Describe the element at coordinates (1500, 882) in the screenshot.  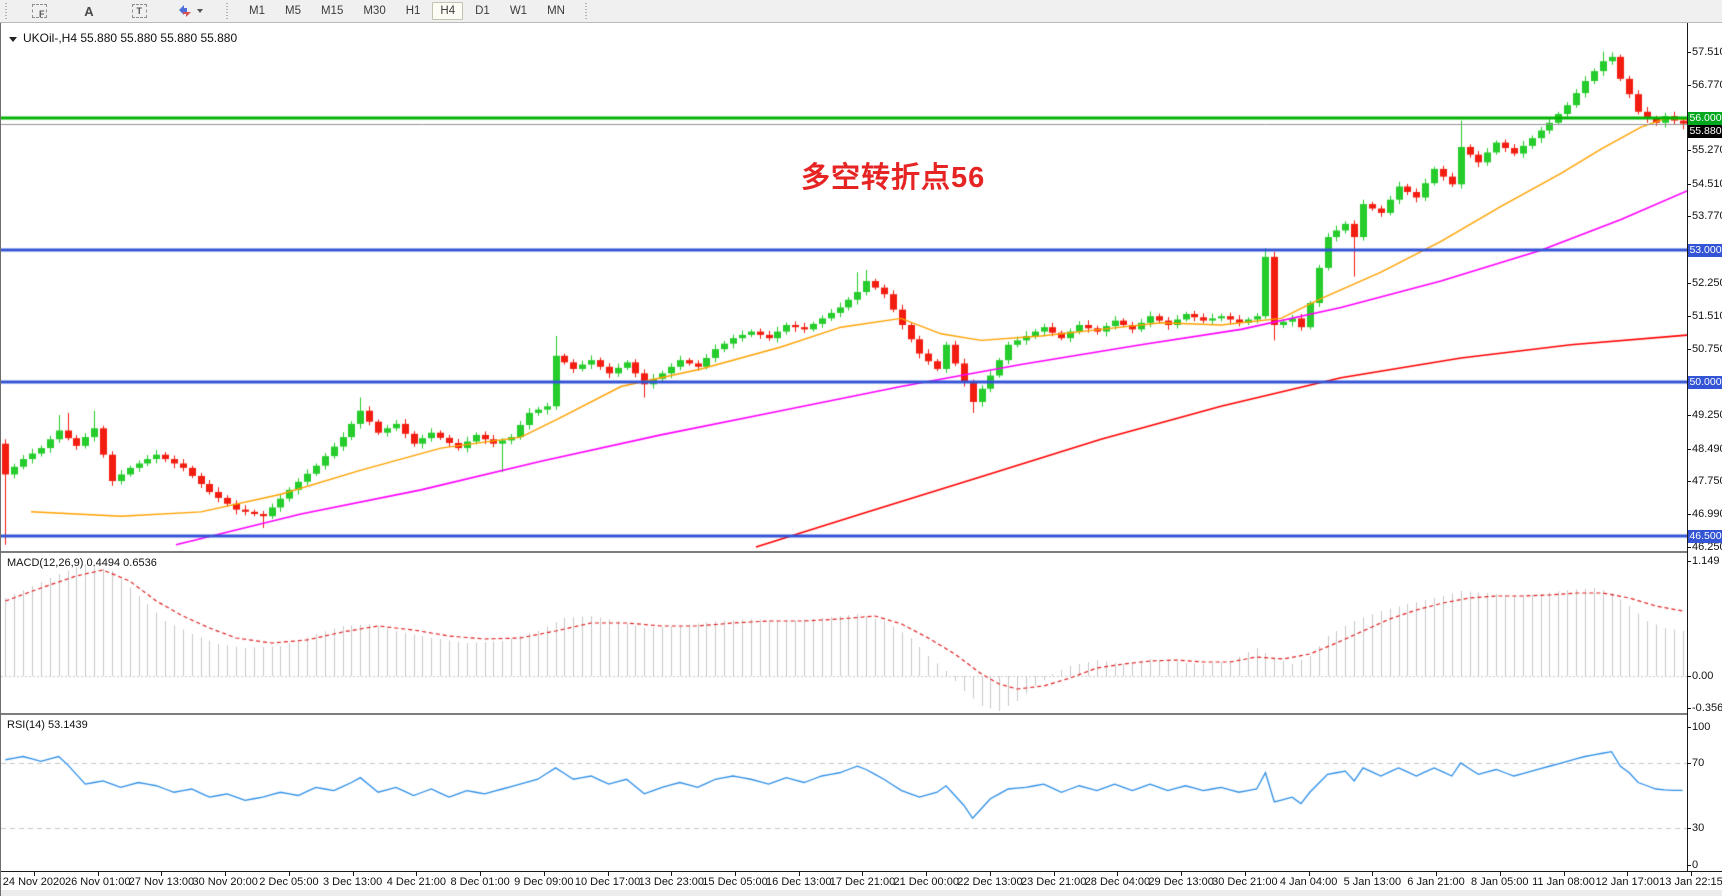
I see `time-axis-label: 8 Jan 05:00` at that location.